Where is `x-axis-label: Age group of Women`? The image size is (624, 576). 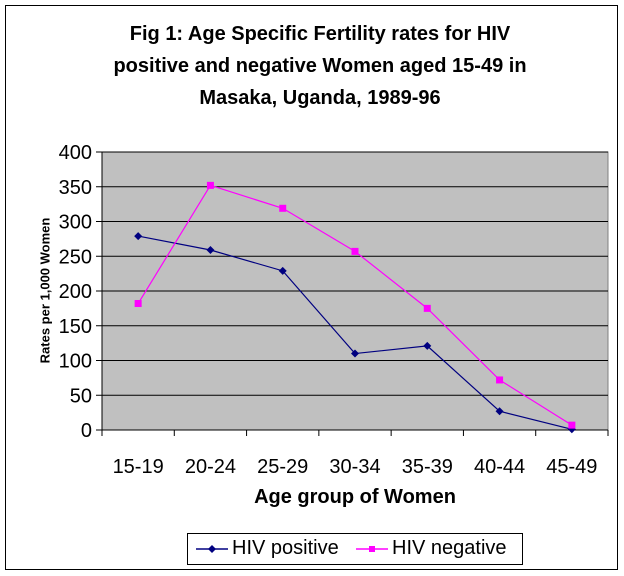 x-axis-label: Age group of Women is located at coordinates (355, 497).